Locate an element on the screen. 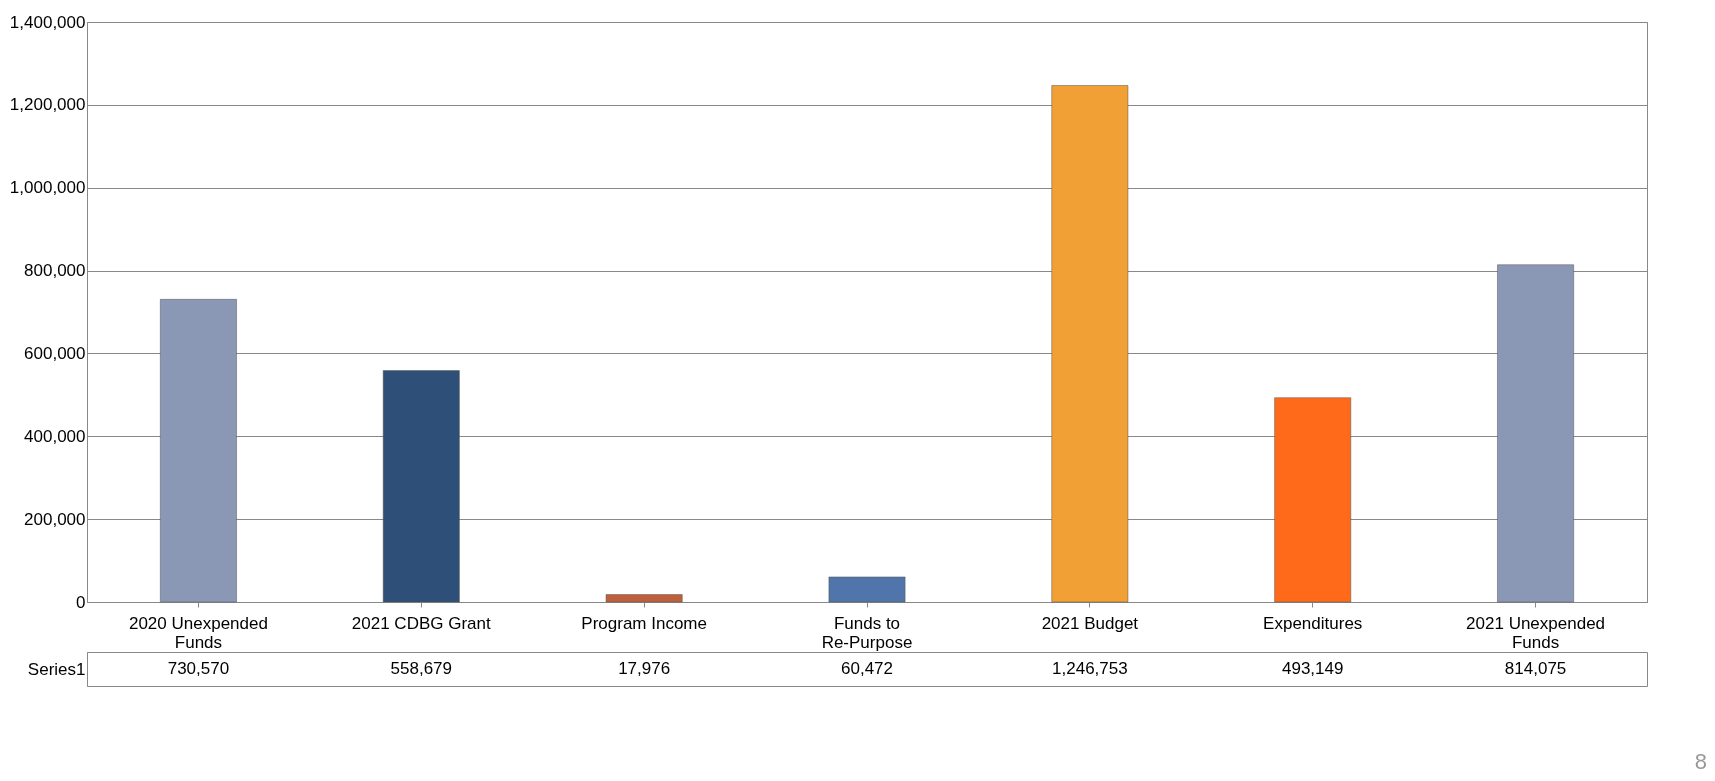  x-tick-label: Funds to Re-Purpose is located at coordinates (867, 632).